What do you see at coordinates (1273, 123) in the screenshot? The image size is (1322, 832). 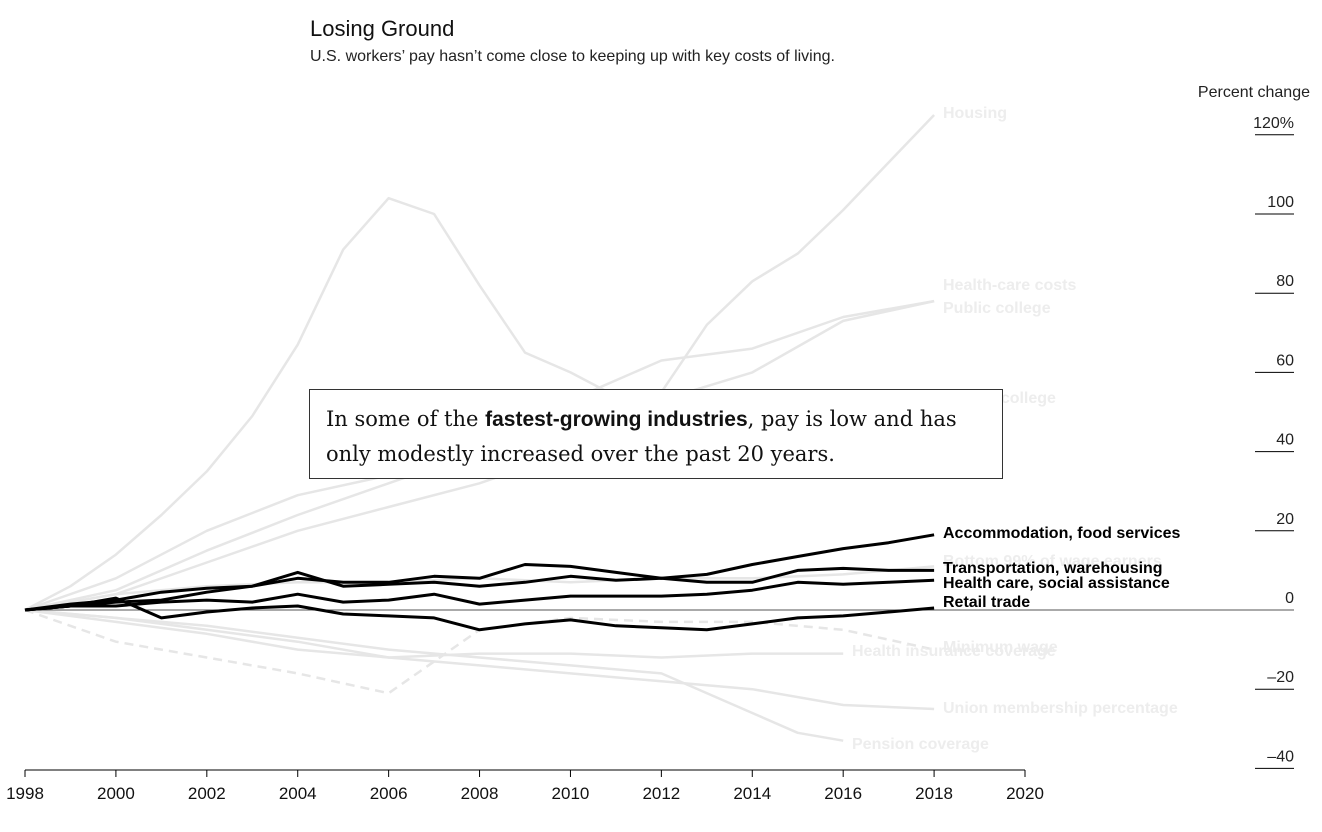 I see `y-tick-label: 120%` at bounding box center [1273, 123].